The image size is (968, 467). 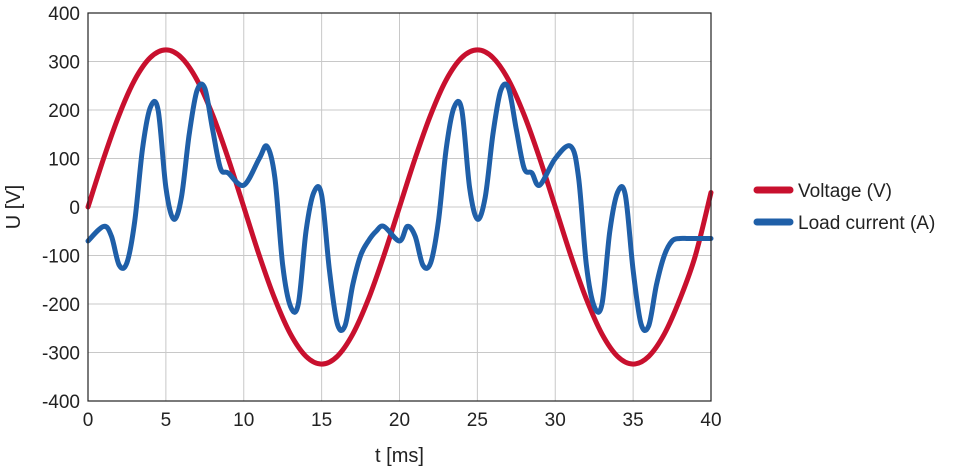 I want to click on x-axis-label: t [ms], so click(x=399, y=456).